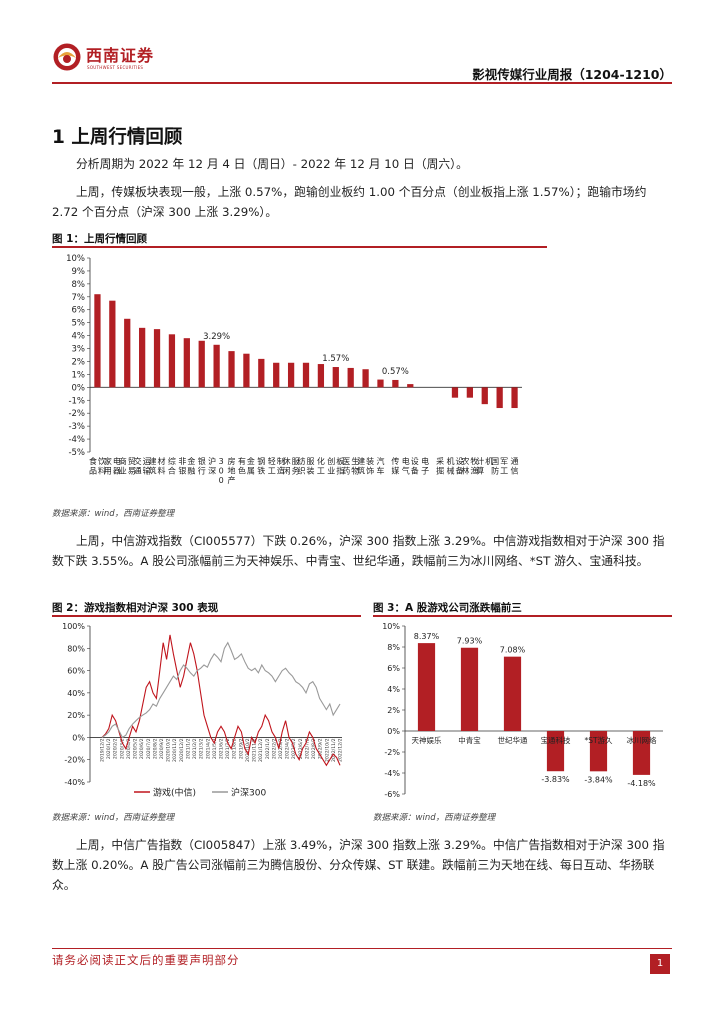 The height and width of the screenshot is (1024, 724). Describe the element at coordinates (182, 466) in the screenshot. I see `category-label-line: 非银` at that location.